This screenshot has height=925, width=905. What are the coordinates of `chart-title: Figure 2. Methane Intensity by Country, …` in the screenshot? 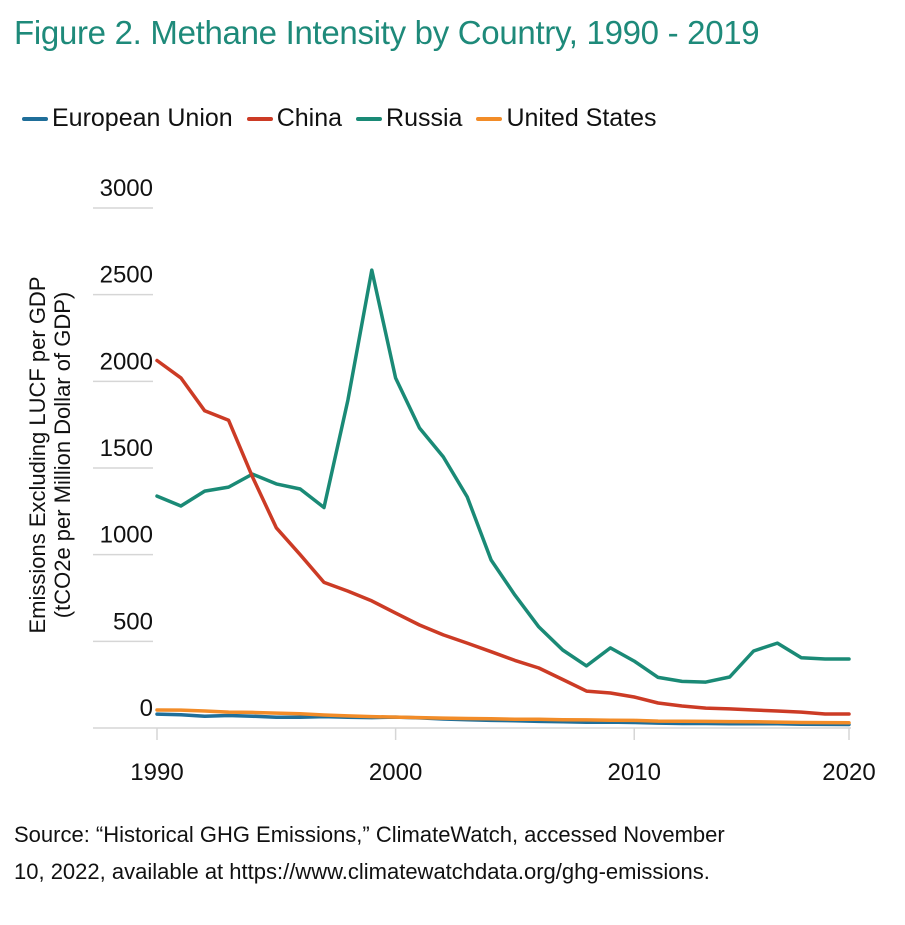 It's located at (387, 32).